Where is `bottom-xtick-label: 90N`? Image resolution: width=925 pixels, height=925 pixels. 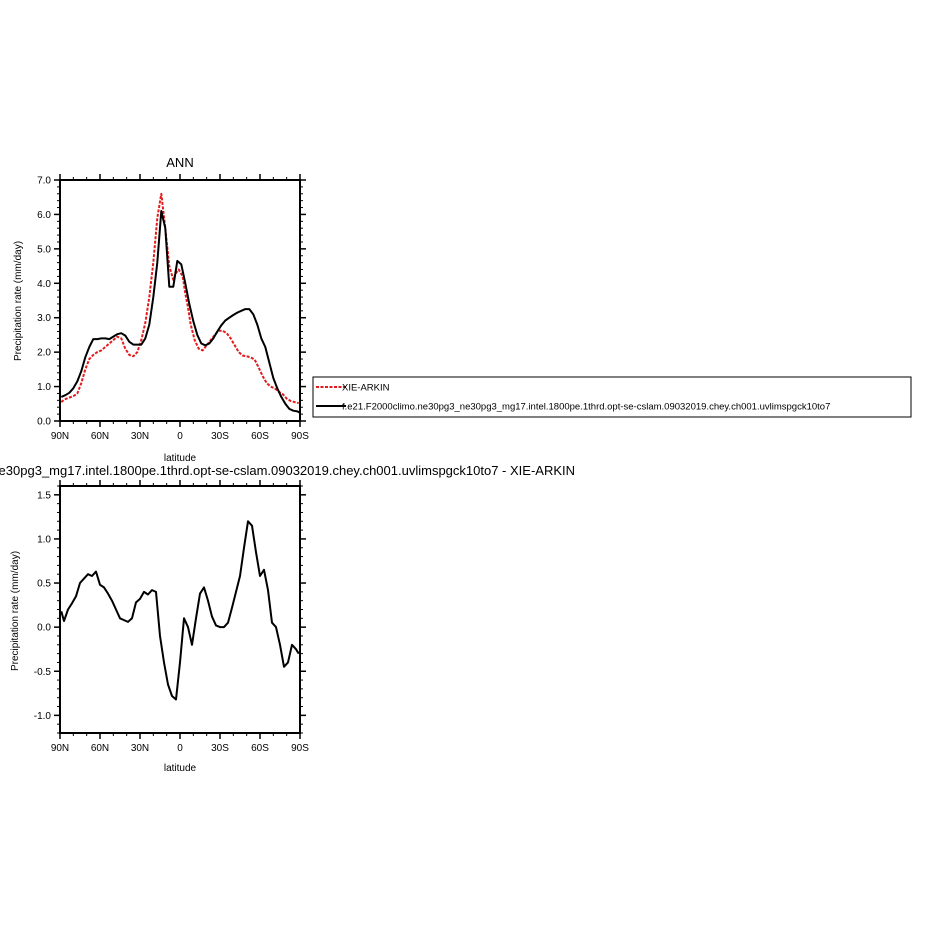 bottom-xtick-label: 90N is located at coordinates (60, 748).